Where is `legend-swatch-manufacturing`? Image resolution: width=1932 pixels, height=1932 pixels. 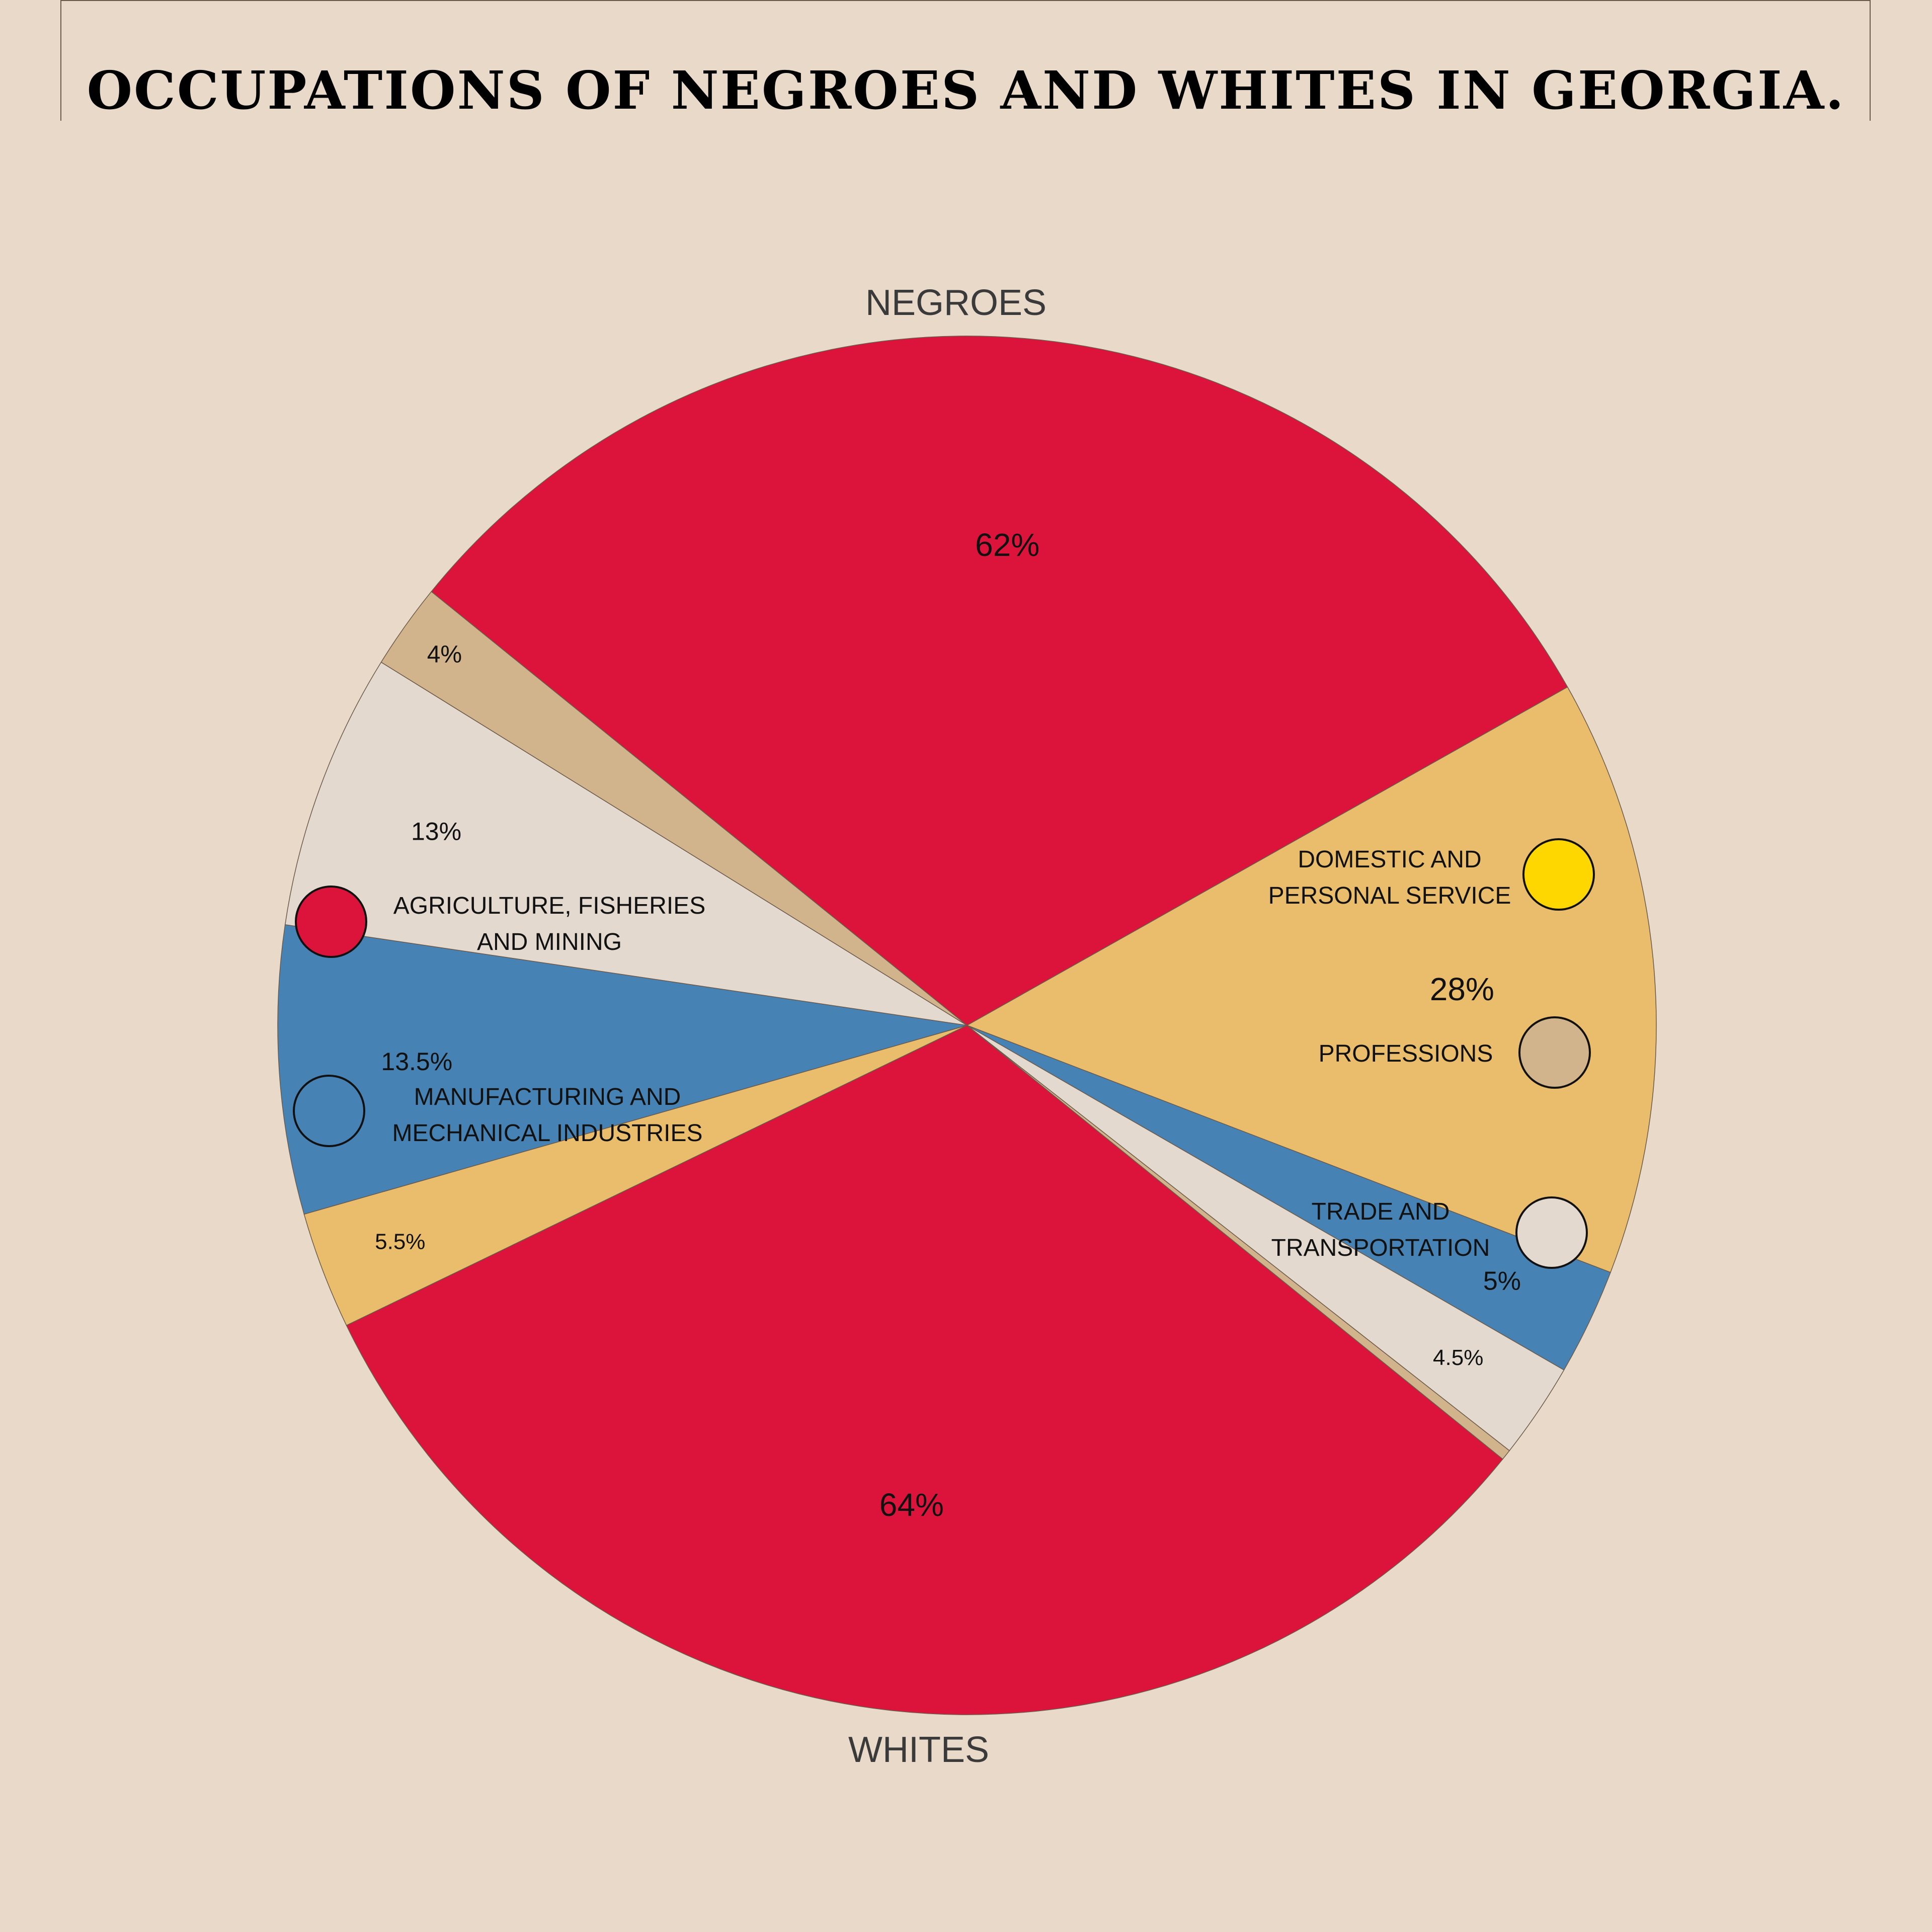
legend-swatch-manufacturing is located at coordinates (329, 1111).